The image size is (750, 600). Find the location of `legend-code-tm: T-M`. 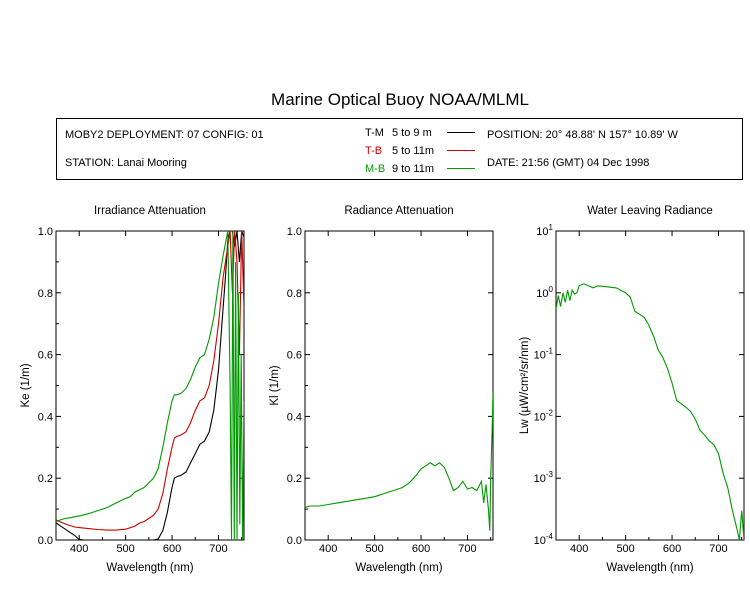

legend-code-tm: T-M is located at coordinates (374, 133).